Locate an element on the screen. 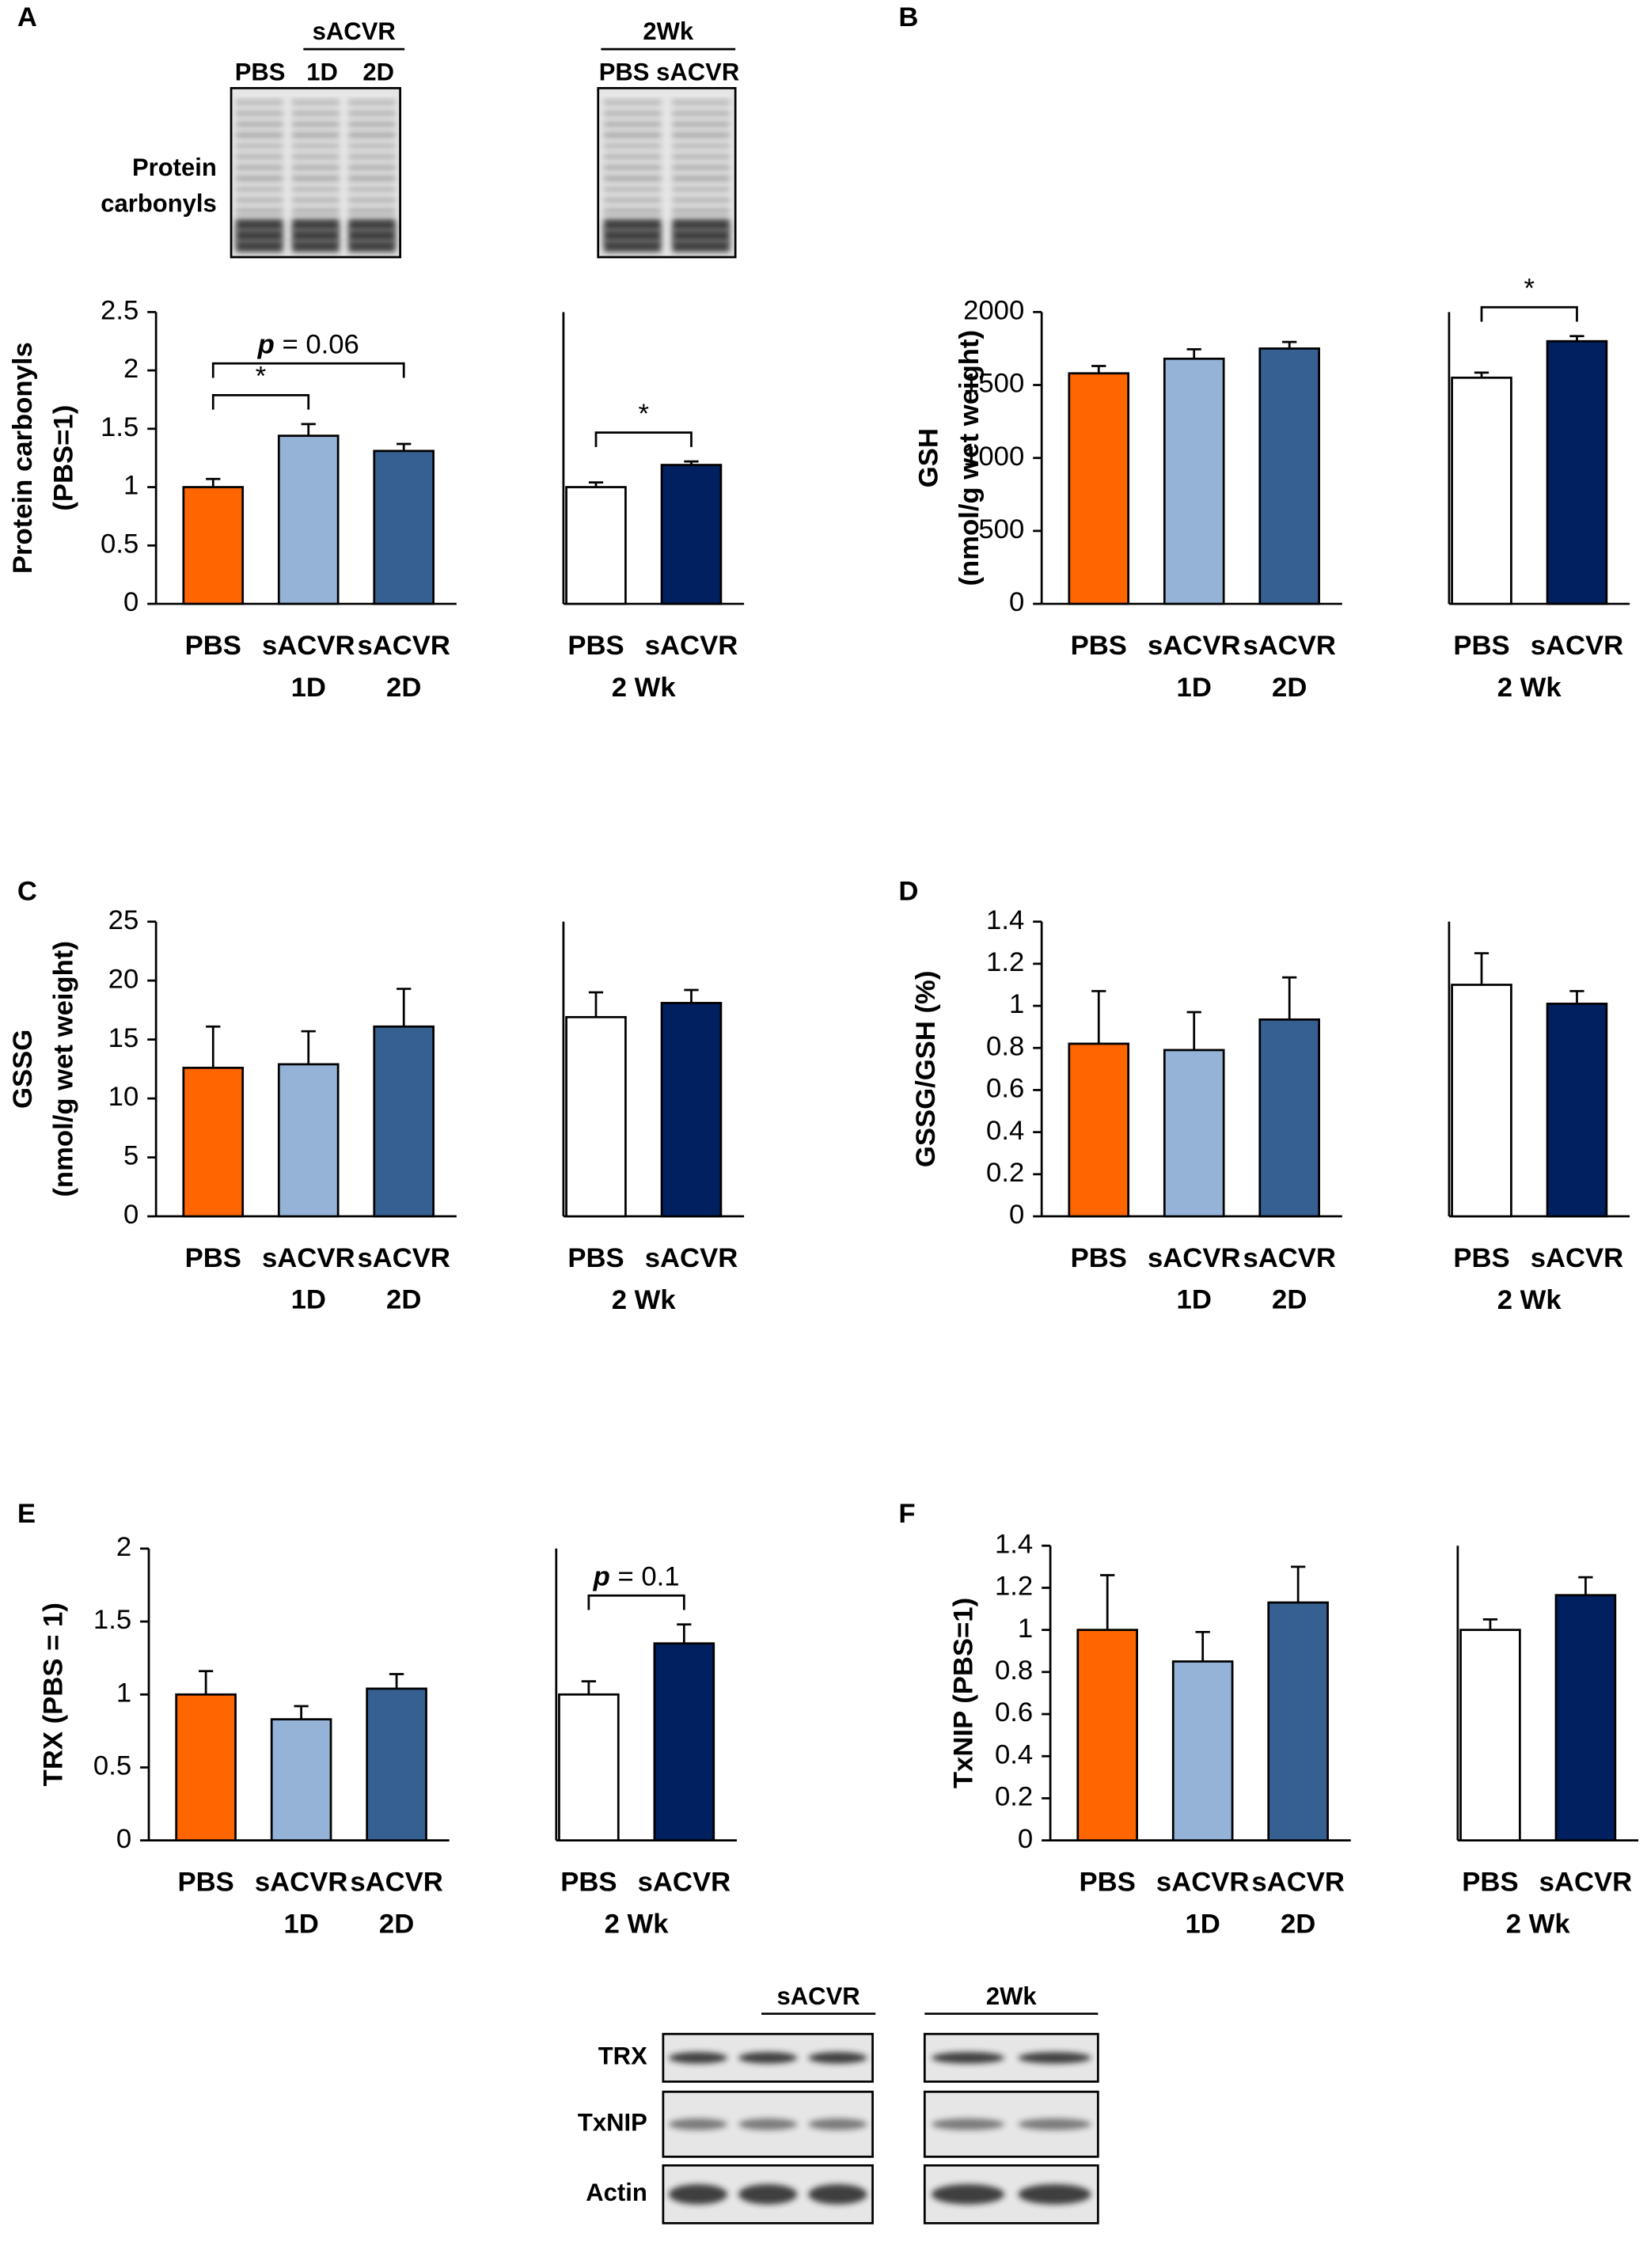 This screenshot has height=2268, width=1647. y-tick-label: 10 is located at coordinates (123, 1097).